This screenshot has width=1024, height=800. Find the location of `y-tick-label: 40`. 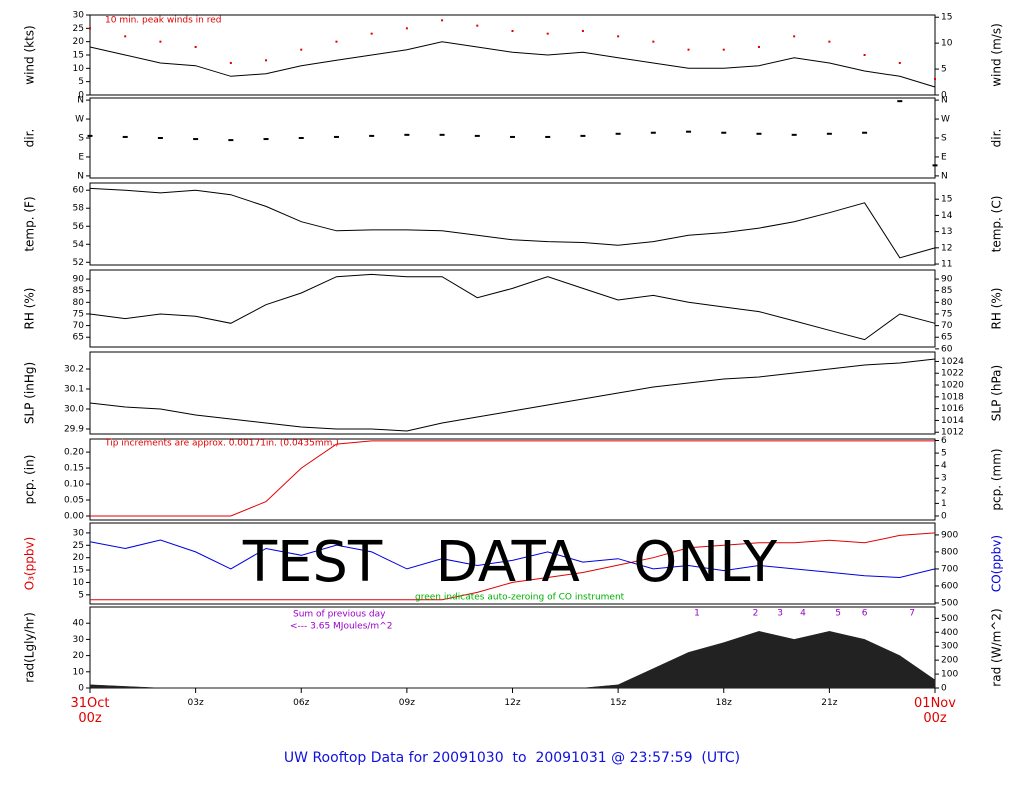

y-tick-label: 40 is located at coordinates (79, 624).